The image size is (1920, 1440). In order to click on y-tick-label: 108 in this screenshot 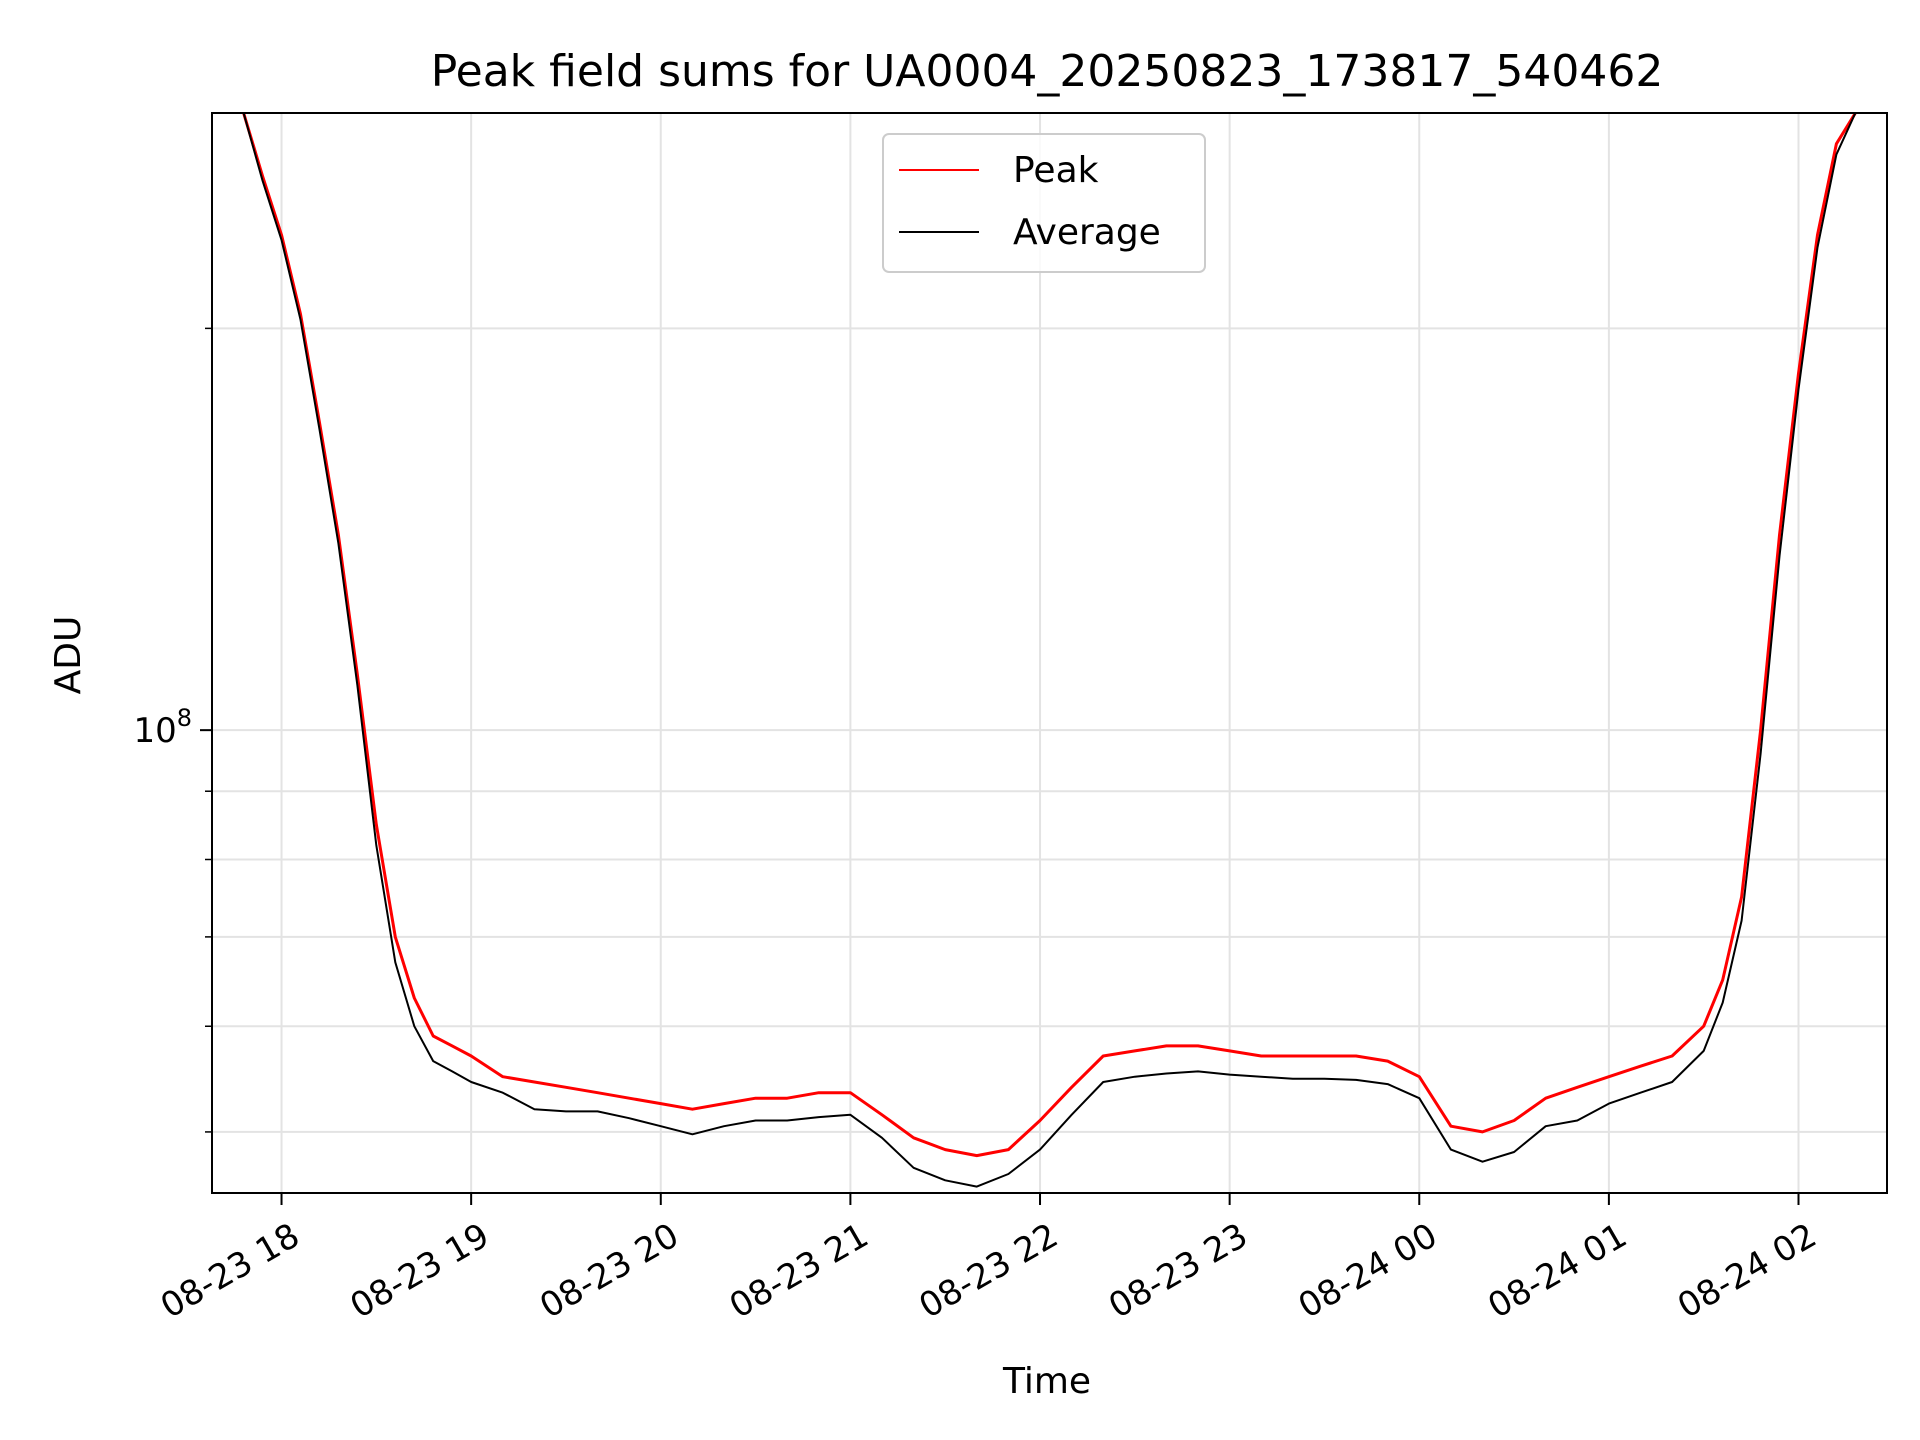, I will do `click(162, 727)`.